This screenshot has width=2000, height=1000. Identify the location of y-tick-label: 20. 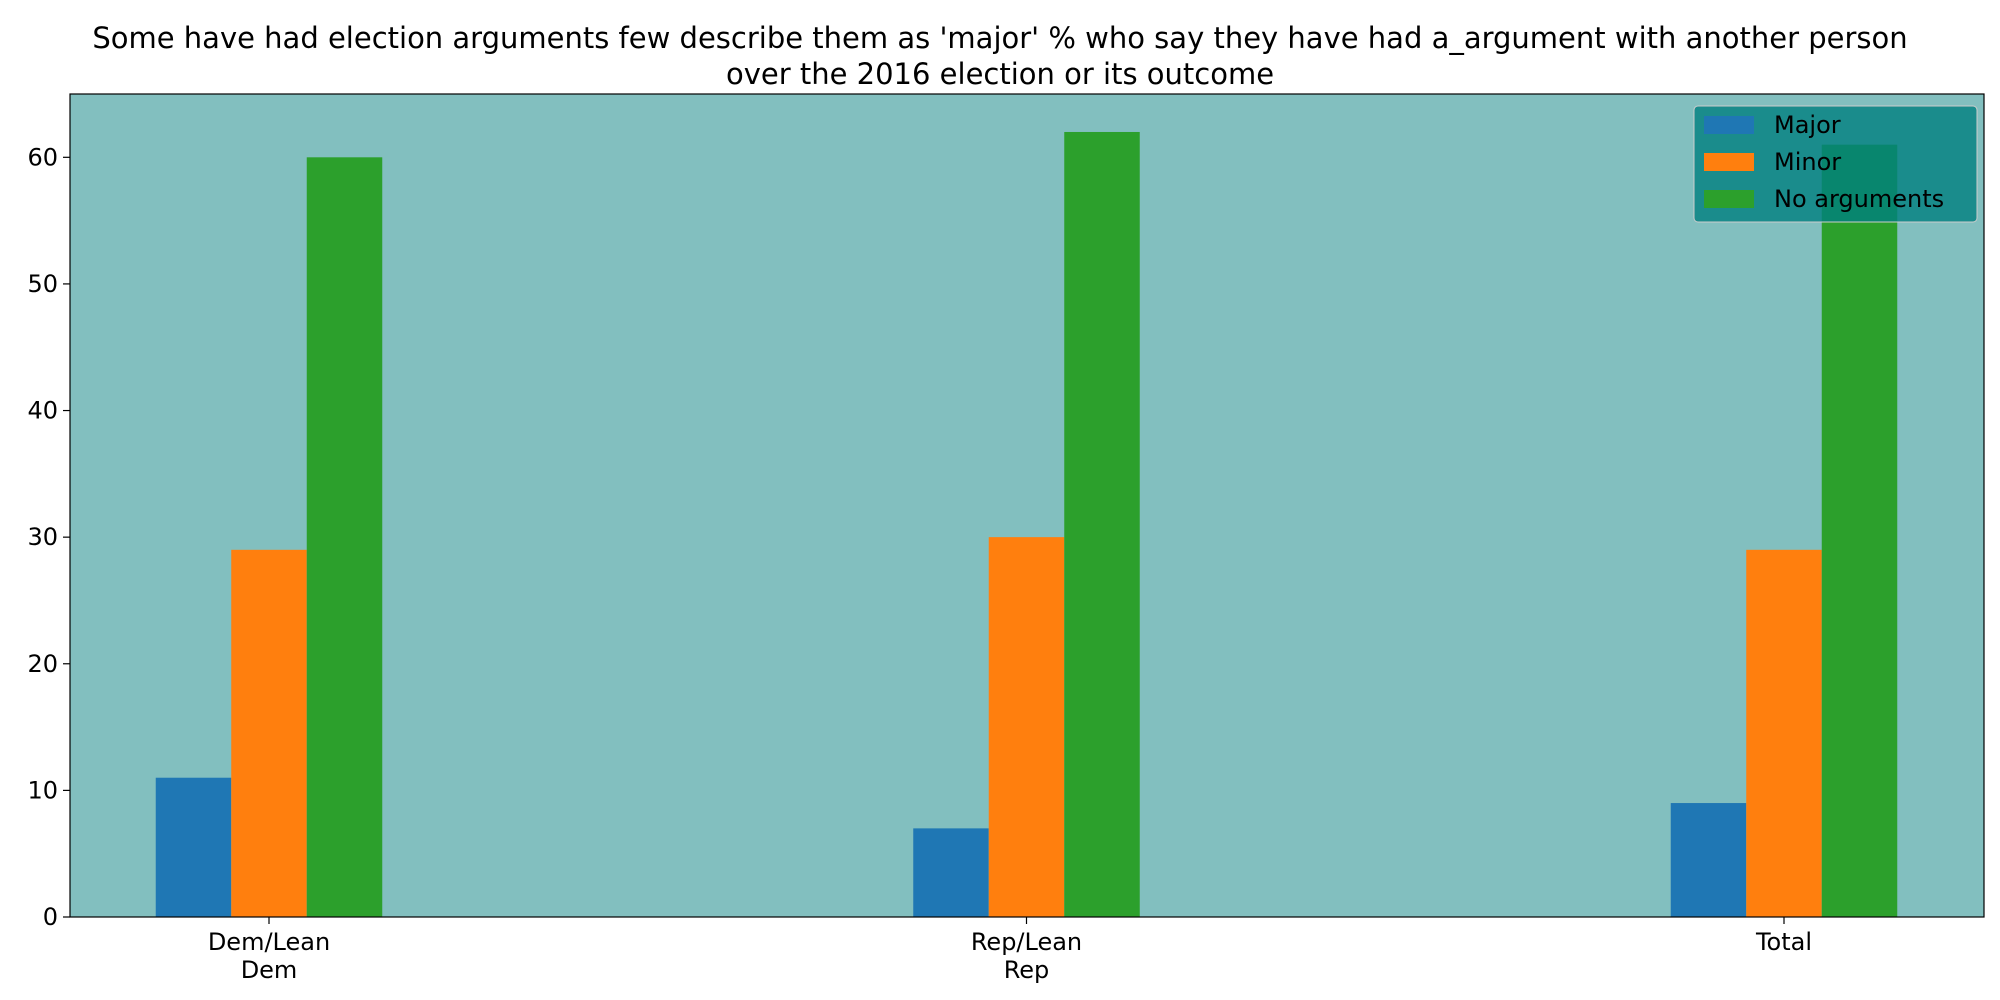
(42, 664).